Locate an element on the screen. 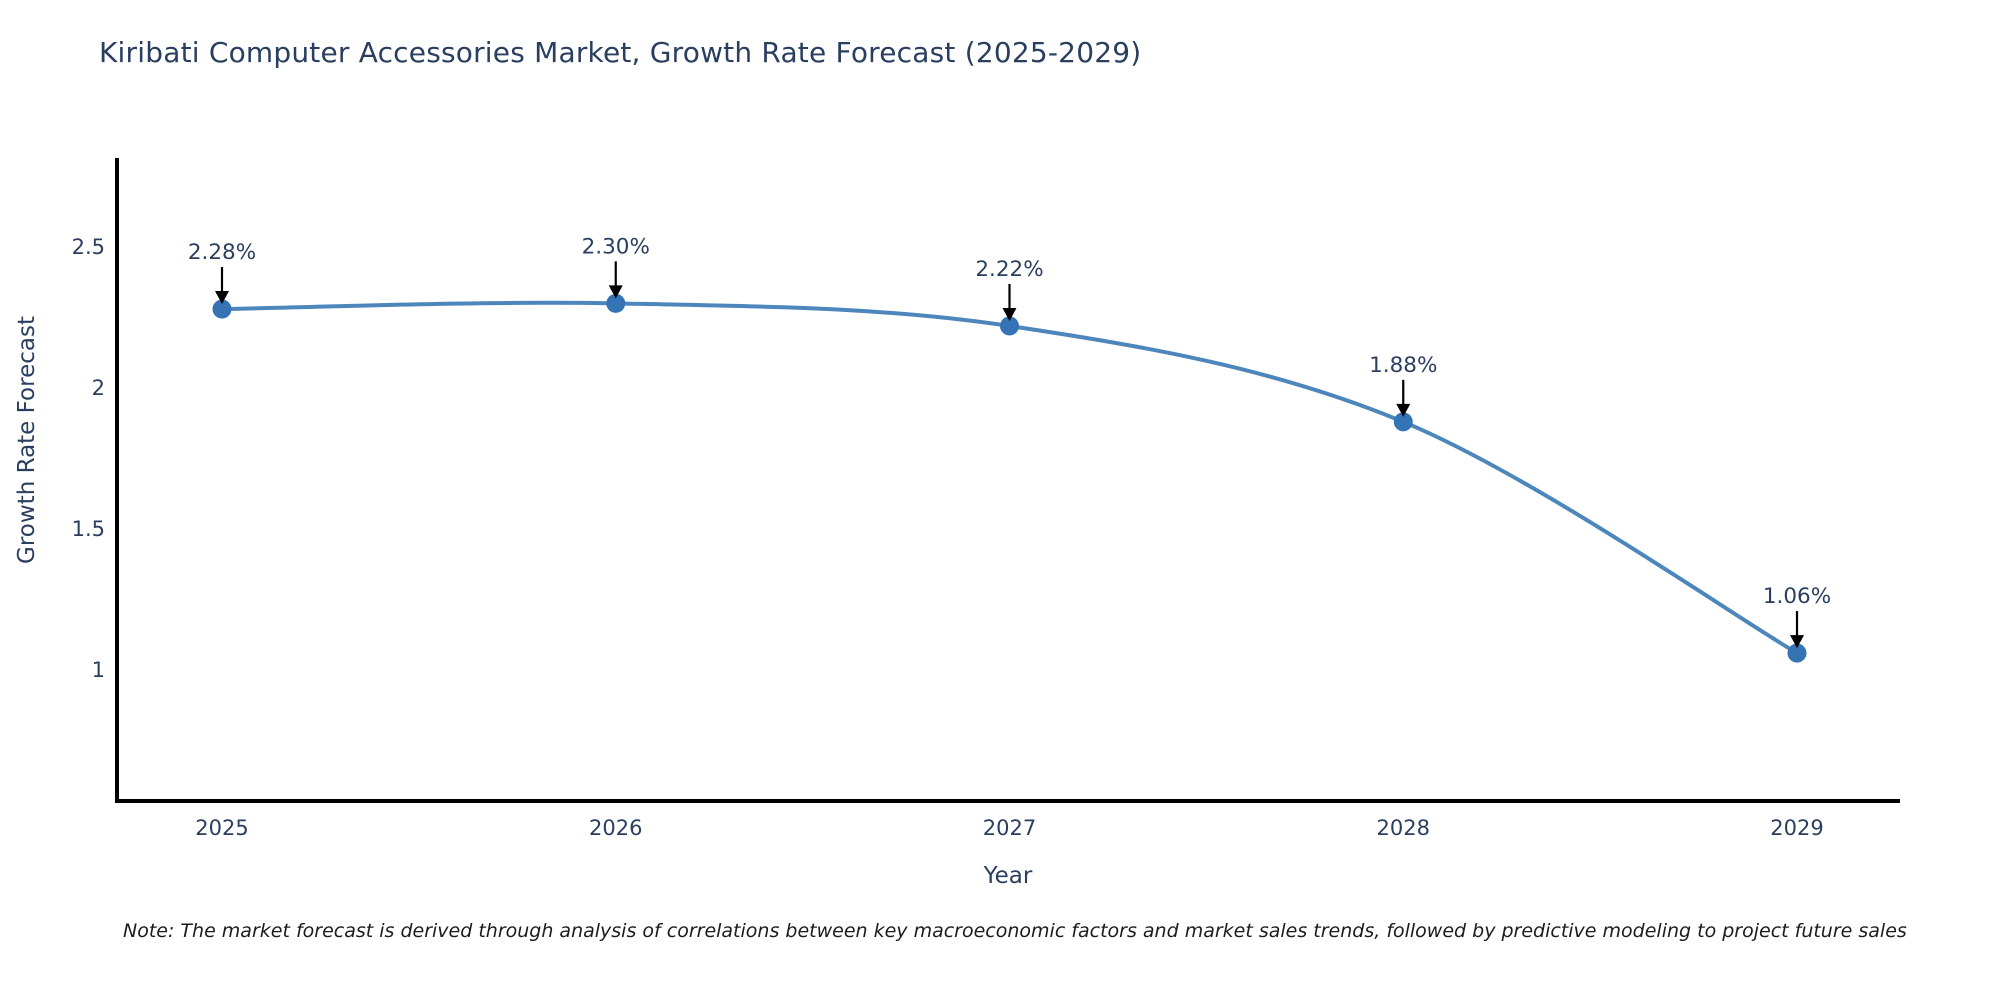  x-tick-label: 2026 is located at coordinates (615, 828).